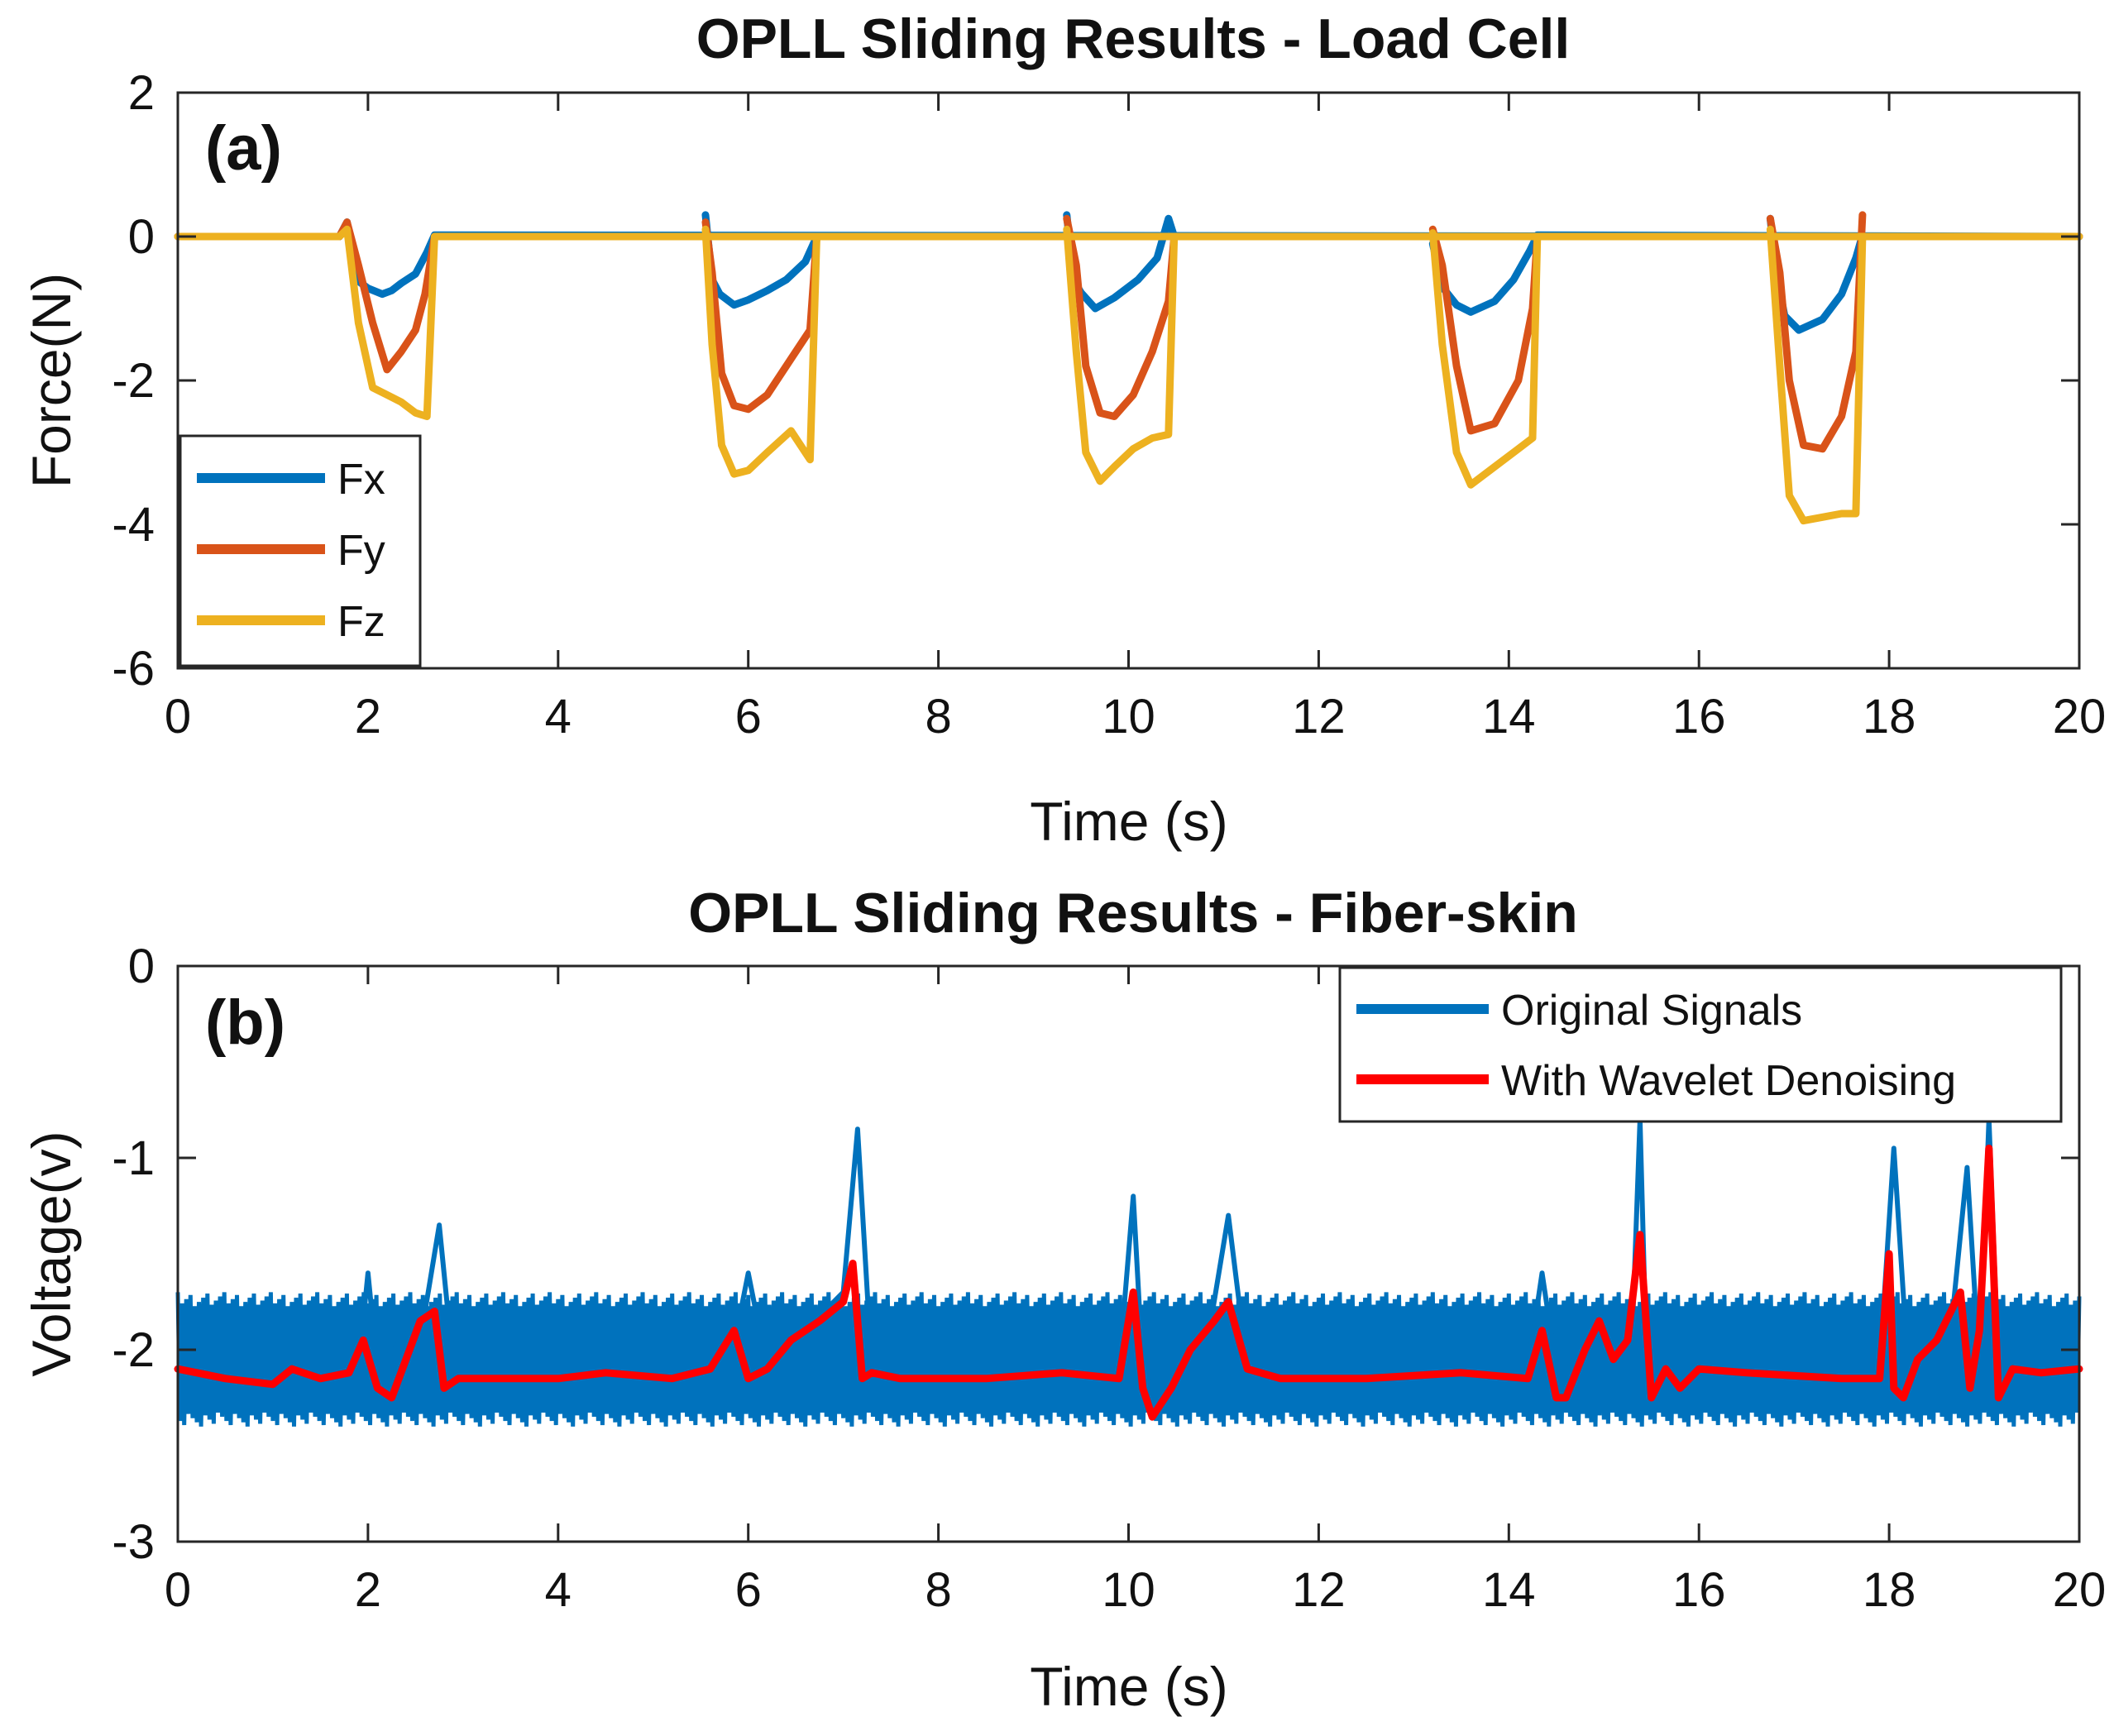 This screenshot has height=1736, width=2114. What do you see at coordinates (133, 525) in the screenshot?
I see `chart-a-y-tick-label: -4` at bounding box center [133, 525].